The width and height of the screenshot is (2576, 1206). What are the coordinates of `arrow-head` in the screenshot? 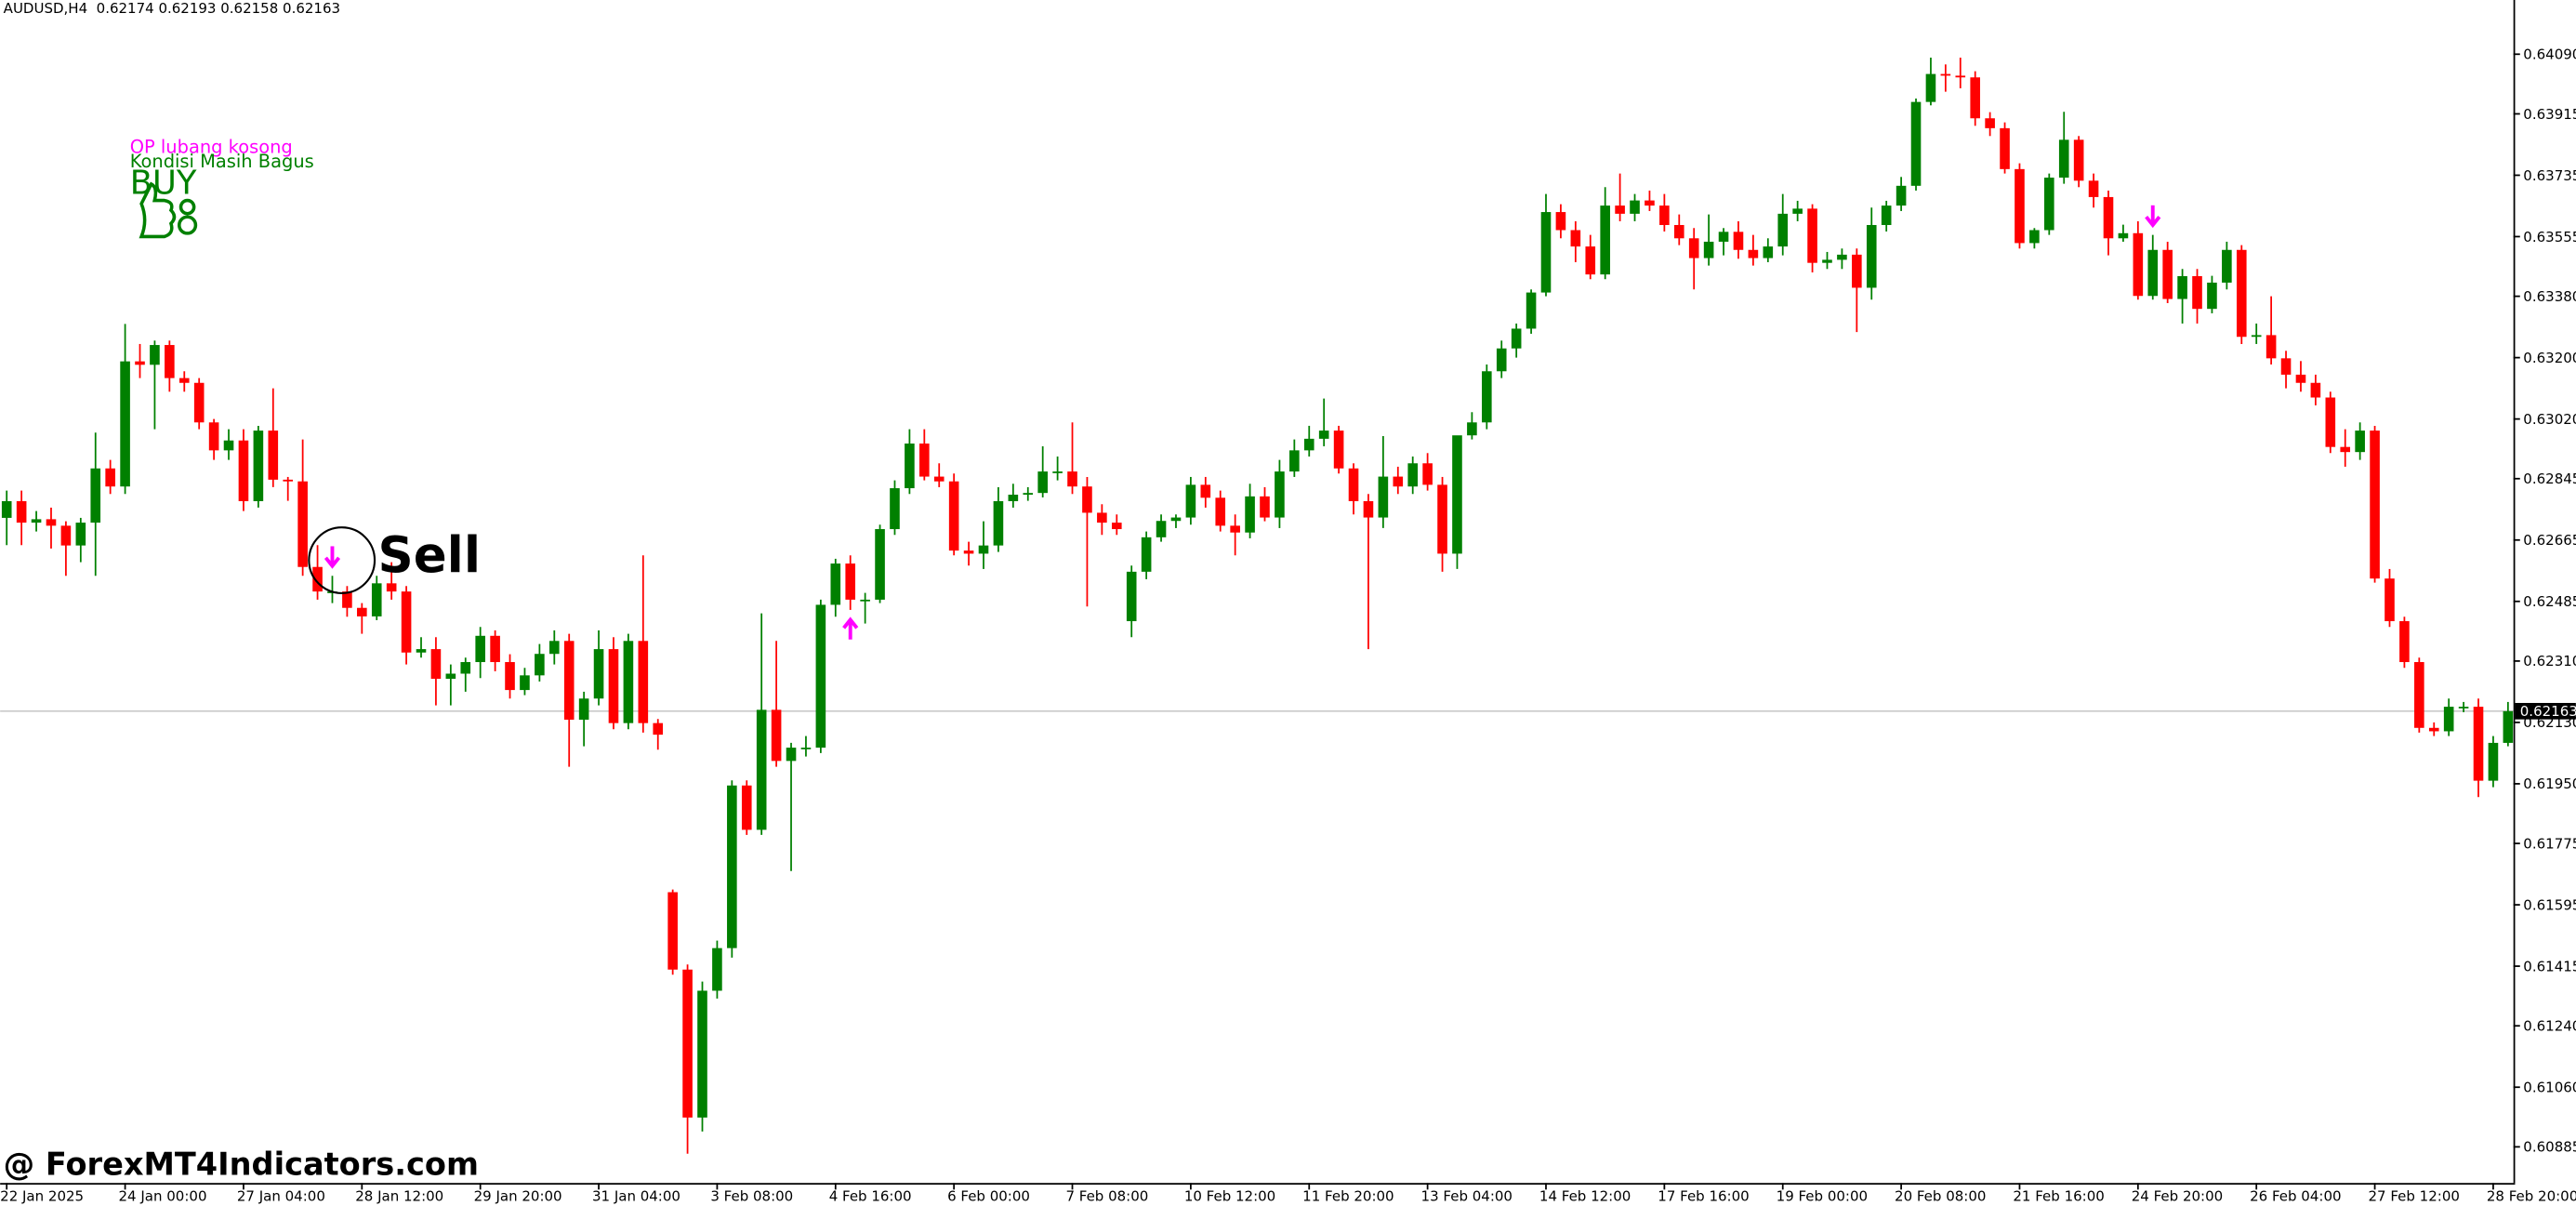 It's located at (850, 623).